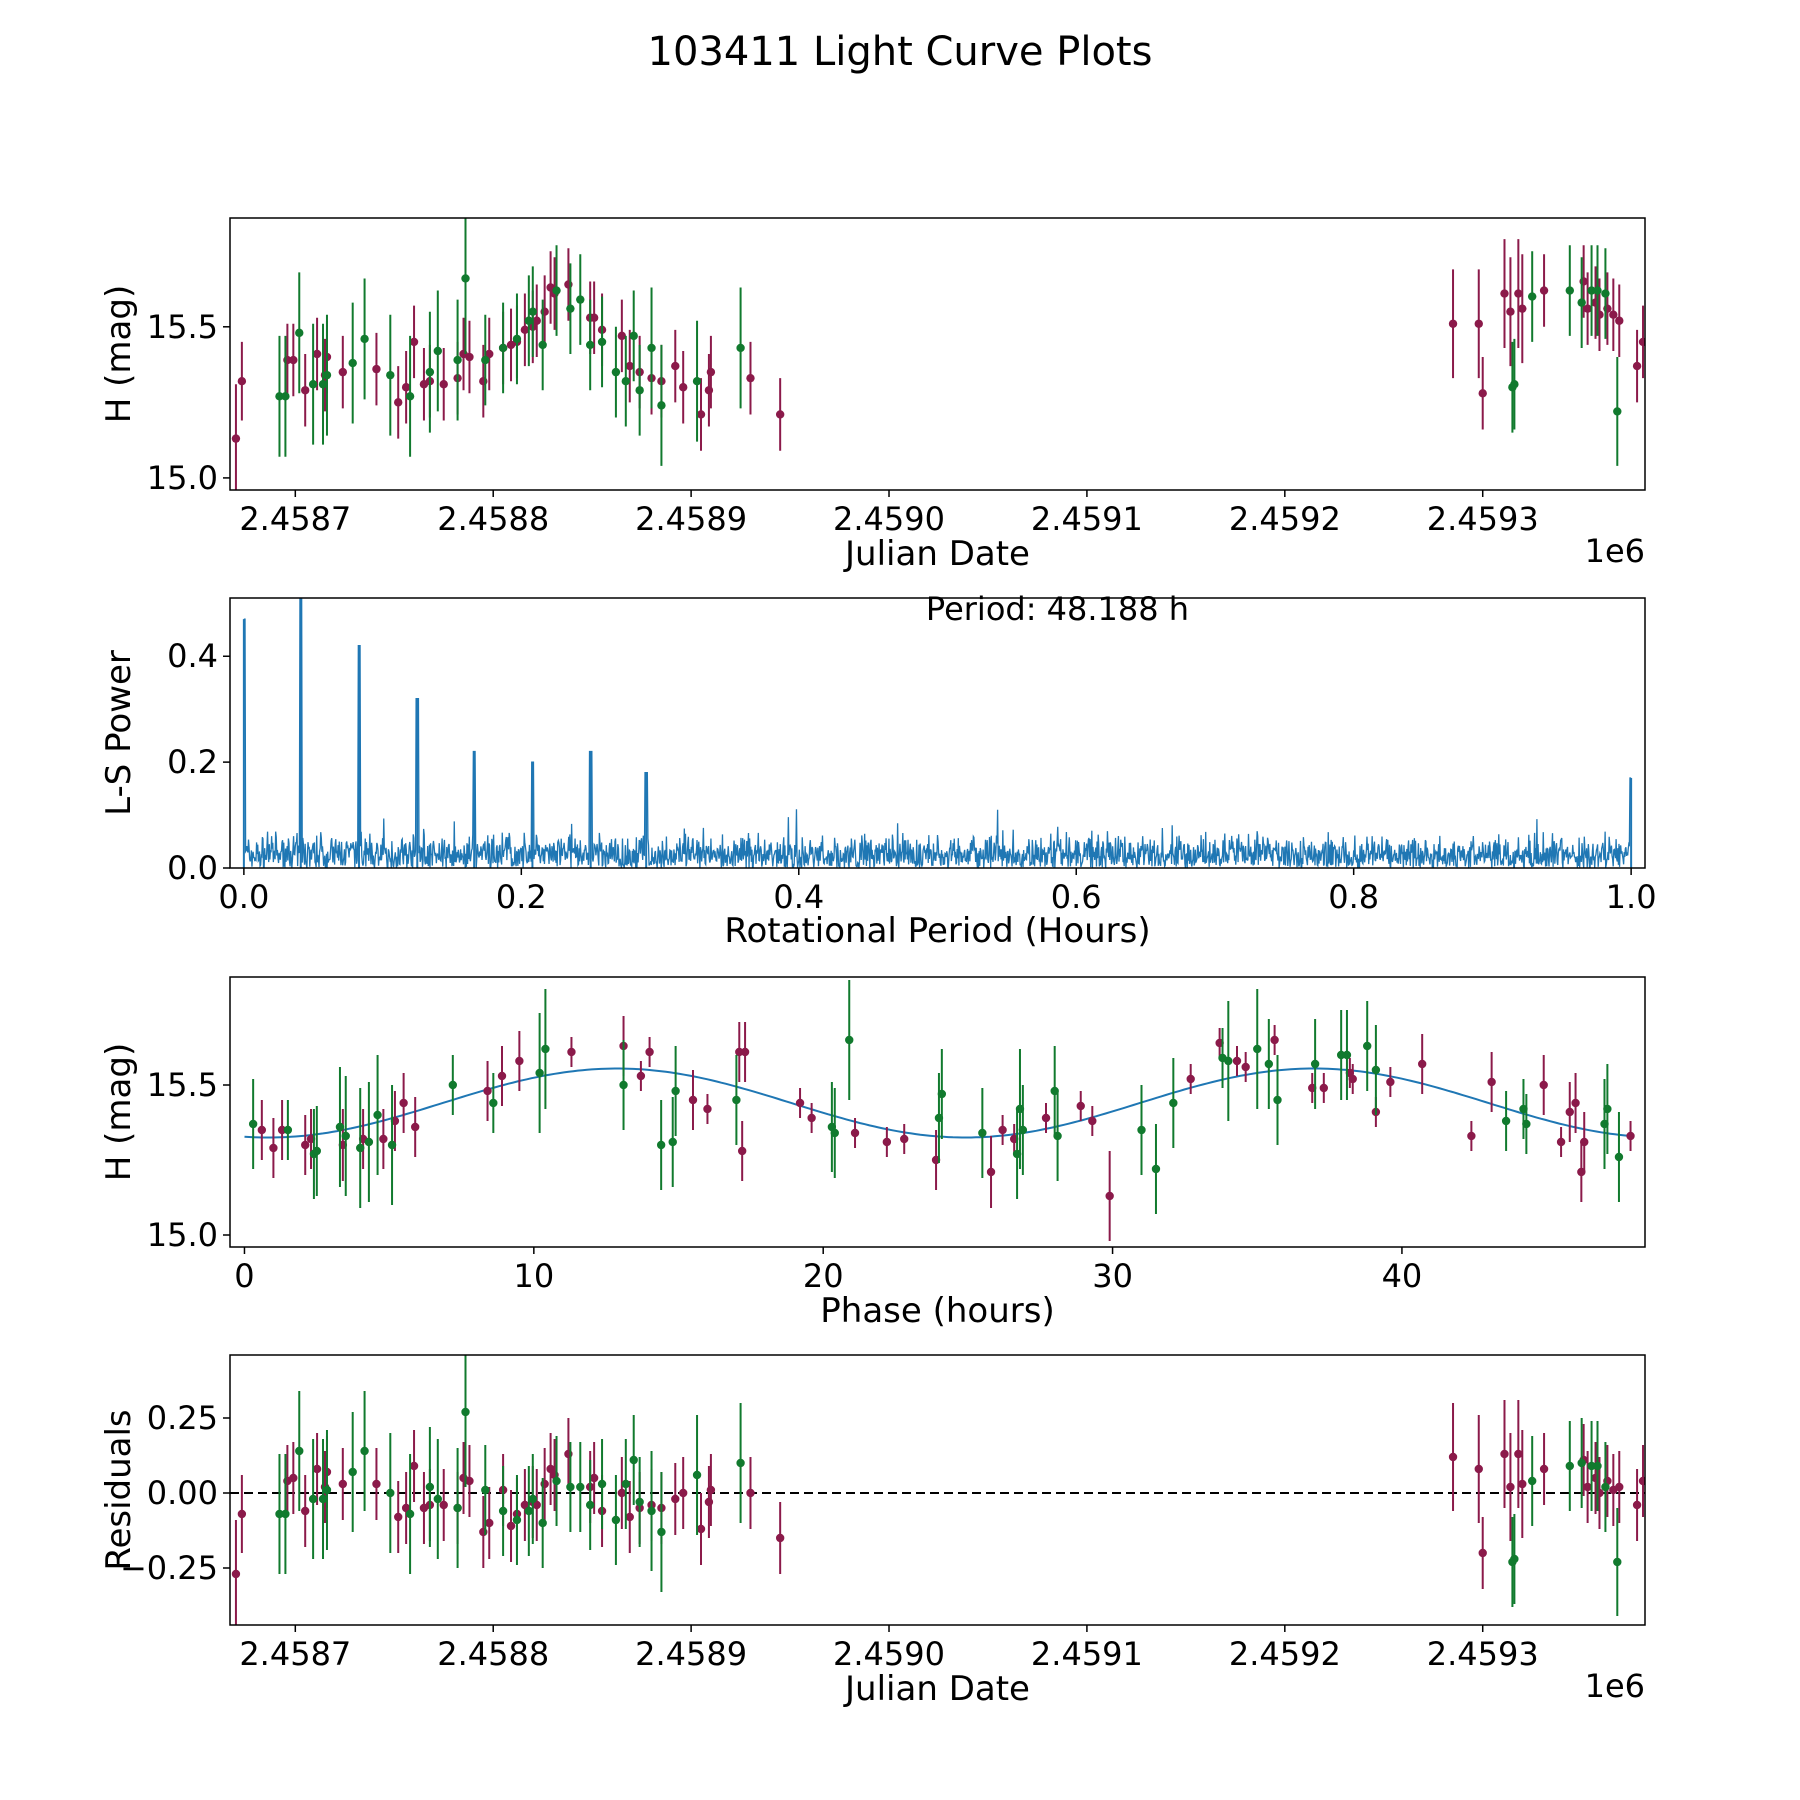 The image size is (1800, 1800). I want to click on x-tick-label: 2.4591, so click(1087, 519).